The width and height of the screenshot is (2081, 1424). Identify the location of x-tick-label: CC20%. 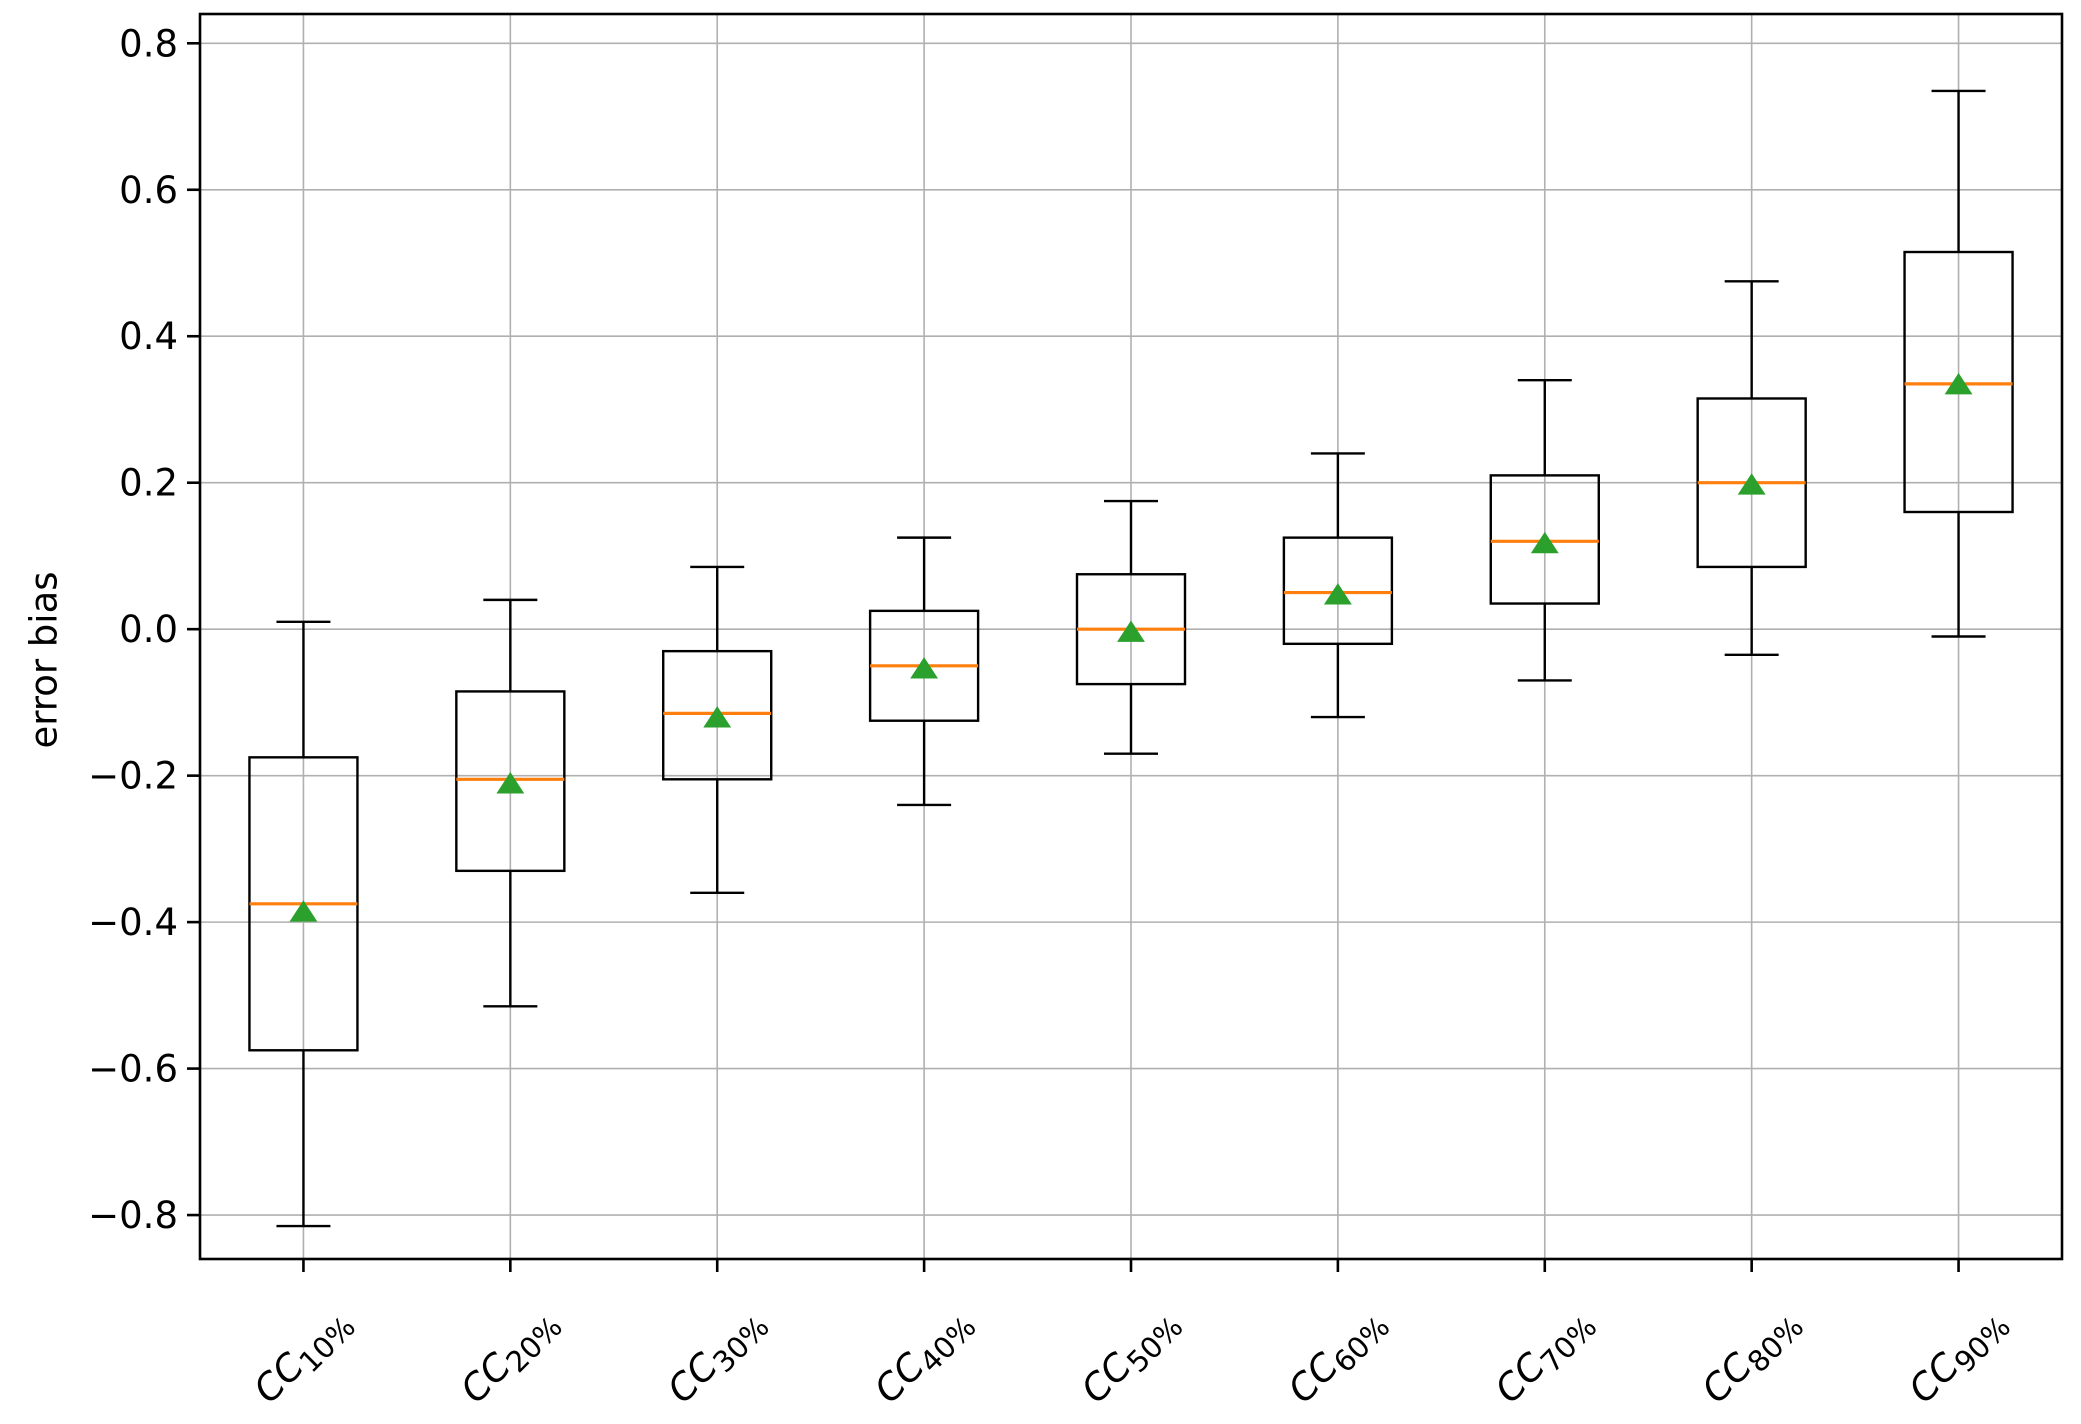
(510, 1357).